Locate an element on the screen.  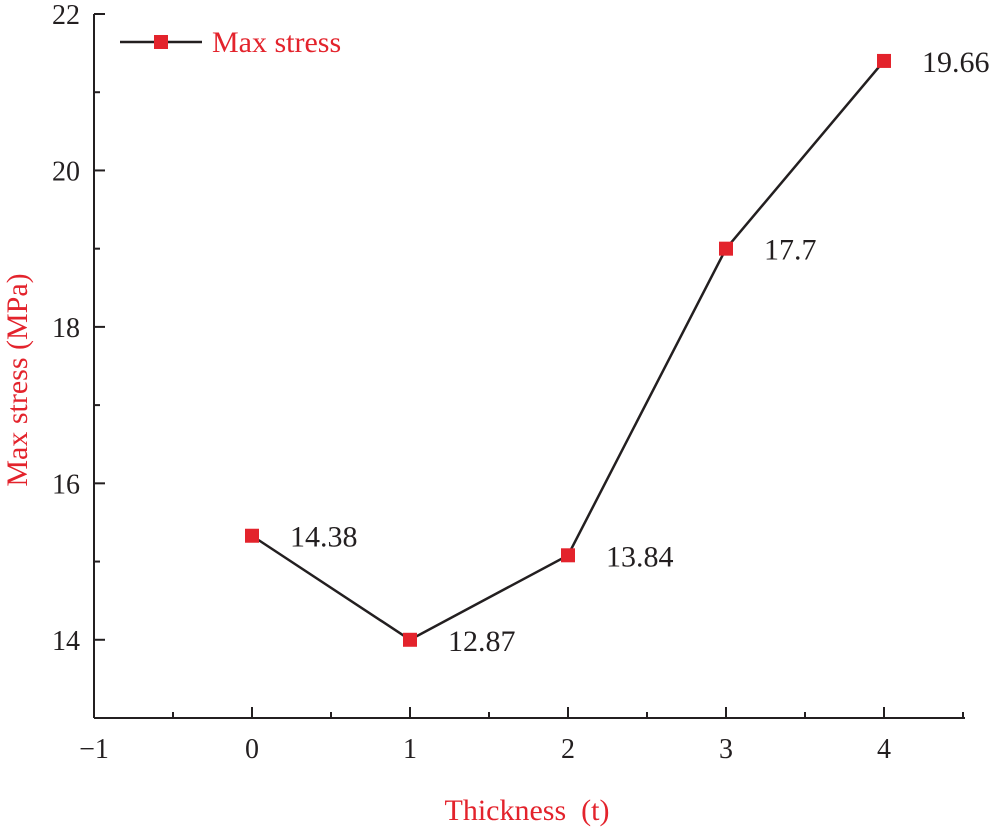
y-ticks: 14 16 18 20 22 is located at coordinates (78, 359).